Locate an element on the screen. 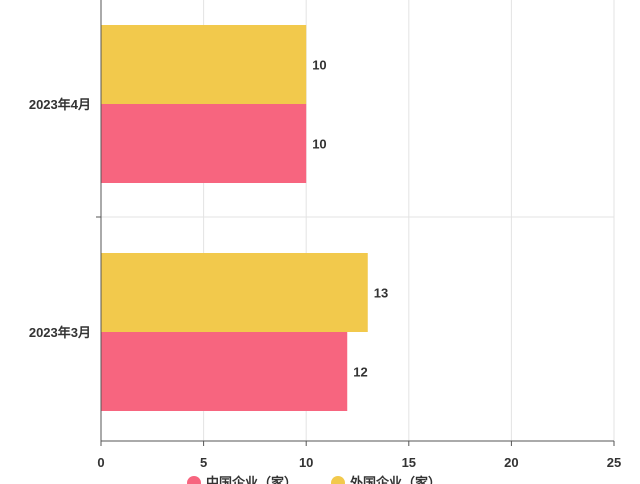 The height and width of the screenshot is (484, 640). legend-label: 中国企业（家） is located at coordinates (251, 479).